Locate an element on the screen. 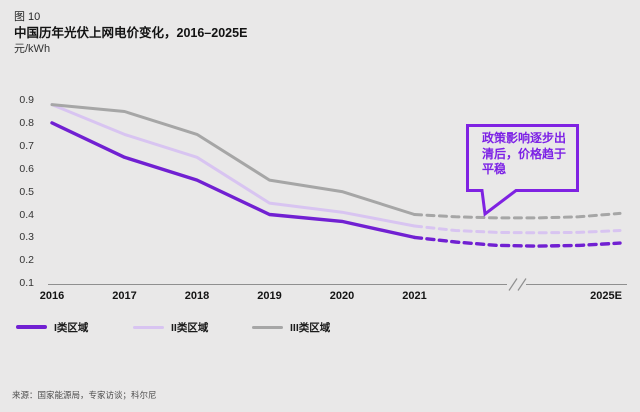 The image size is (640, 412). y-tick-label: 0.6 is located at coordinates (26, 168).